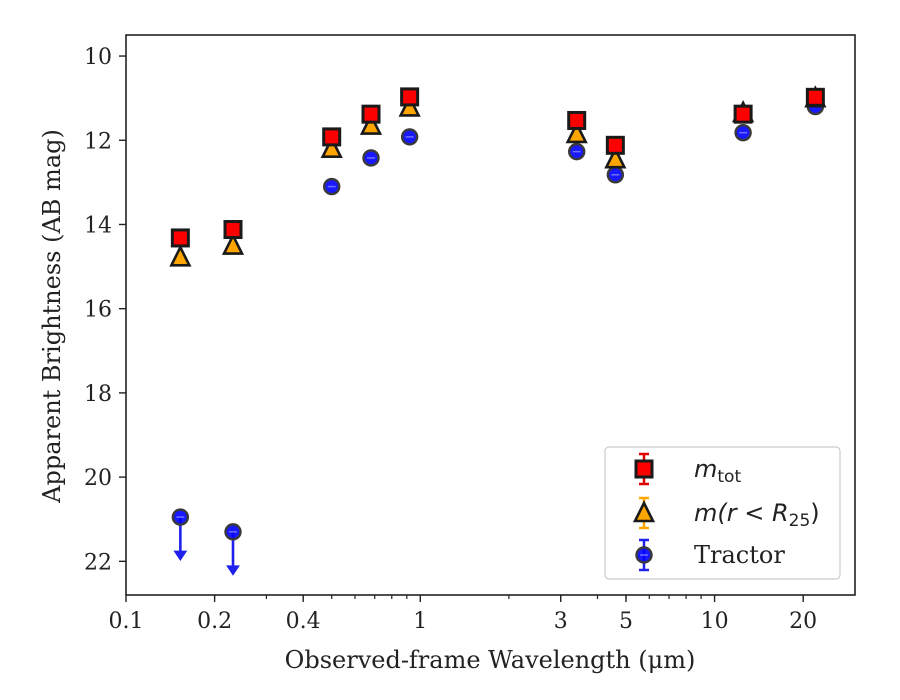 This screenshot has width=900, height=700. I want to click on legend-box, so click(722, 513).